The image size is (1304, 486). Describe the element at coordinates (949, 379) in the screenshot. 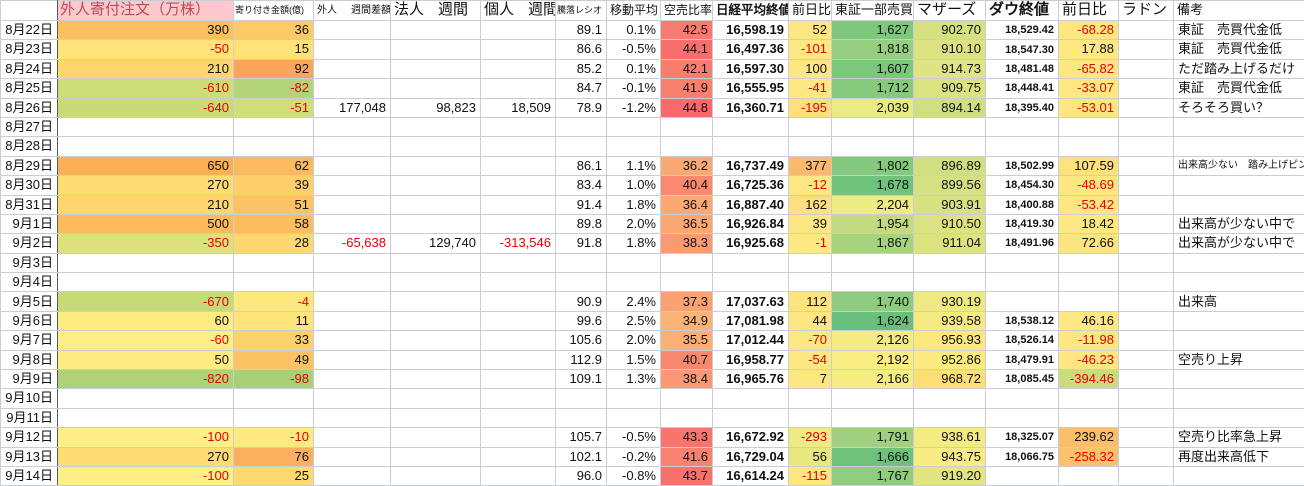

I see `cell-mothers: 968.72` at that location.